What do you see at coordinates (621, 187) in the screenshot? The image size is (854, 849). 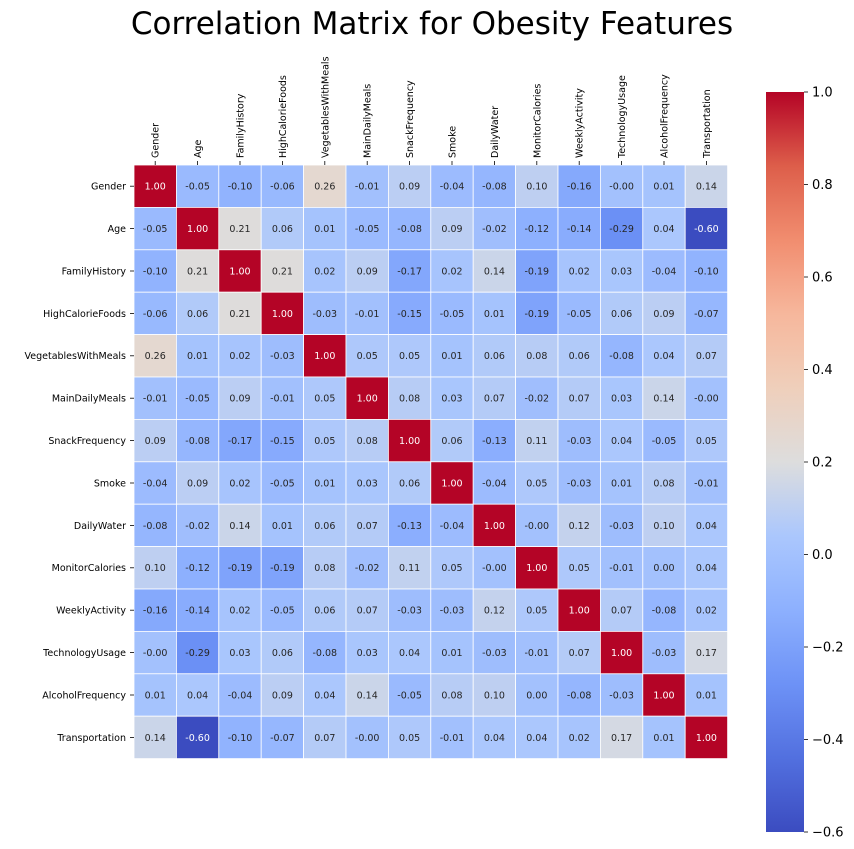 I see `cell-value-0-11: -0.00` at bounding box center [621, 187].